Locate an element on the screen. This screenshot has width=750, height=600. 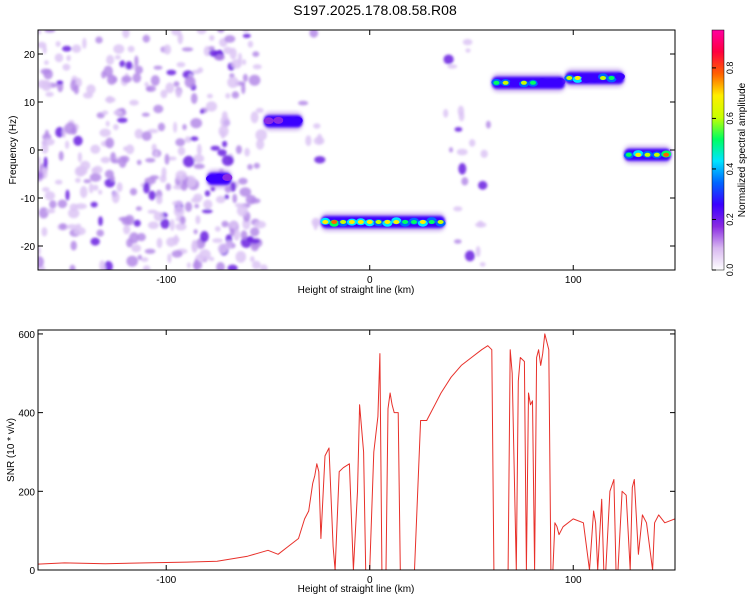
snr-y-axis-label: SNR (10 * v/v) is located at coordinates (11, 450).